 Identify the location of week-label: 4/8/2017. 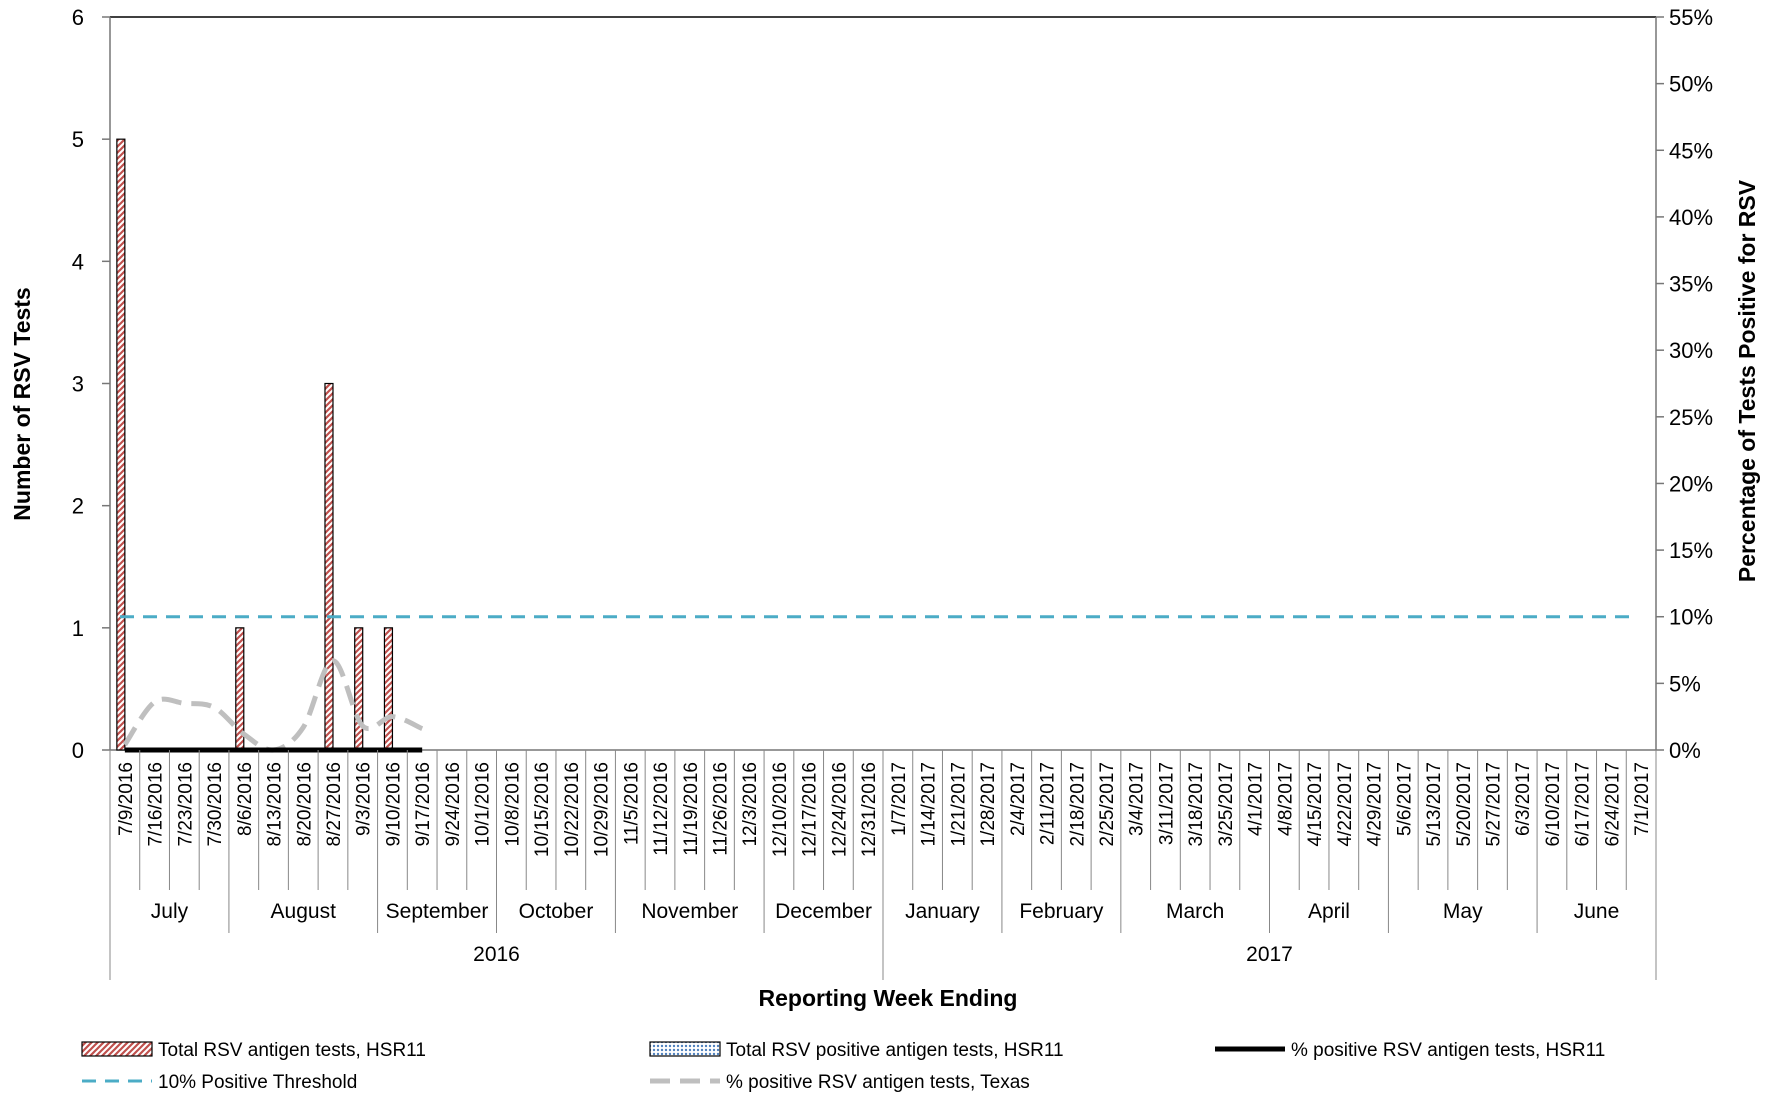
(1285, 799).